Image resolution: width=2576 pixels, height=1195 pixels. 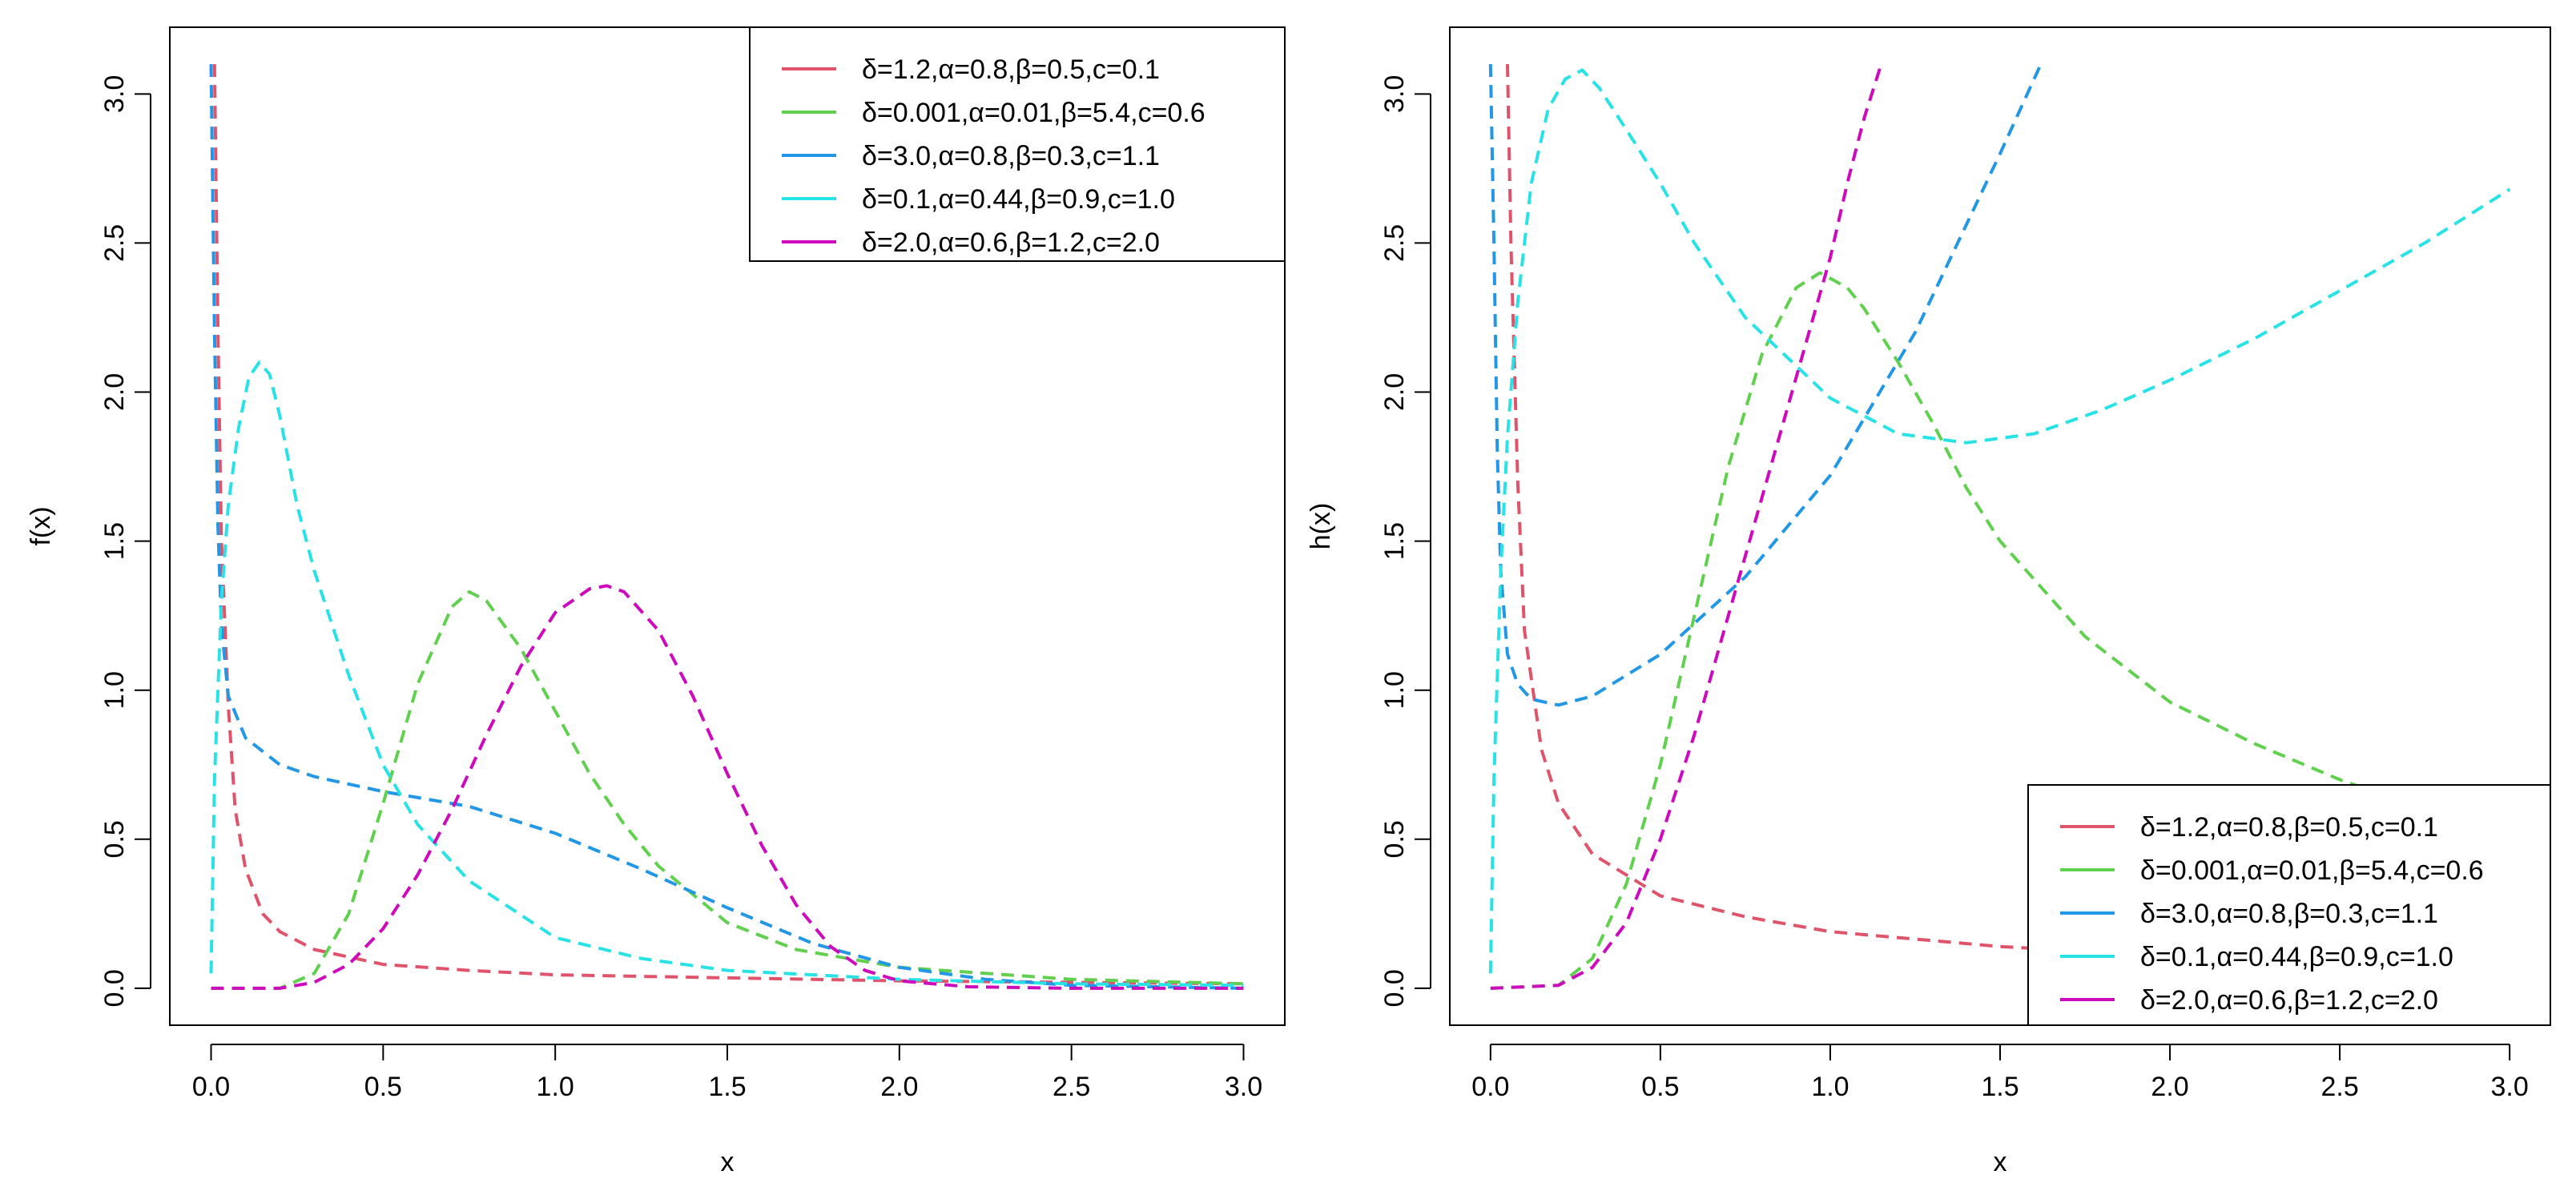 What do you see at coordinates (1321, 526) in the screenshot?
I see `y-axis-title: h(x)` at bounding box center [1321, 526].